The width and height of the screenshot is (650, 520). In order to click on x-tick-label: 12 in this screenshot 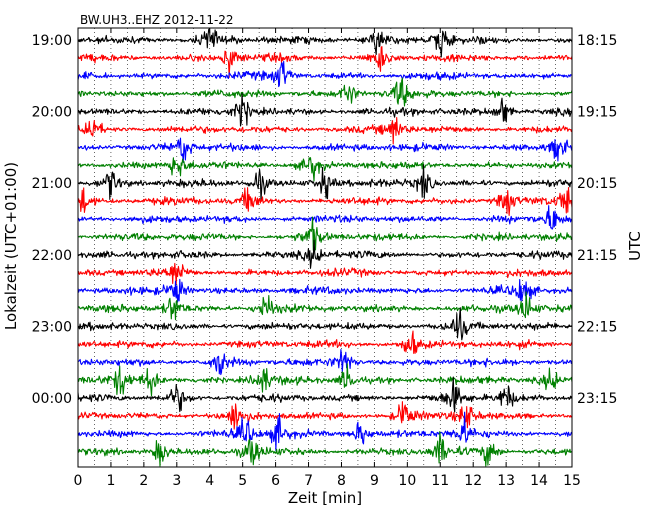, I will do `click(473, 481)`.